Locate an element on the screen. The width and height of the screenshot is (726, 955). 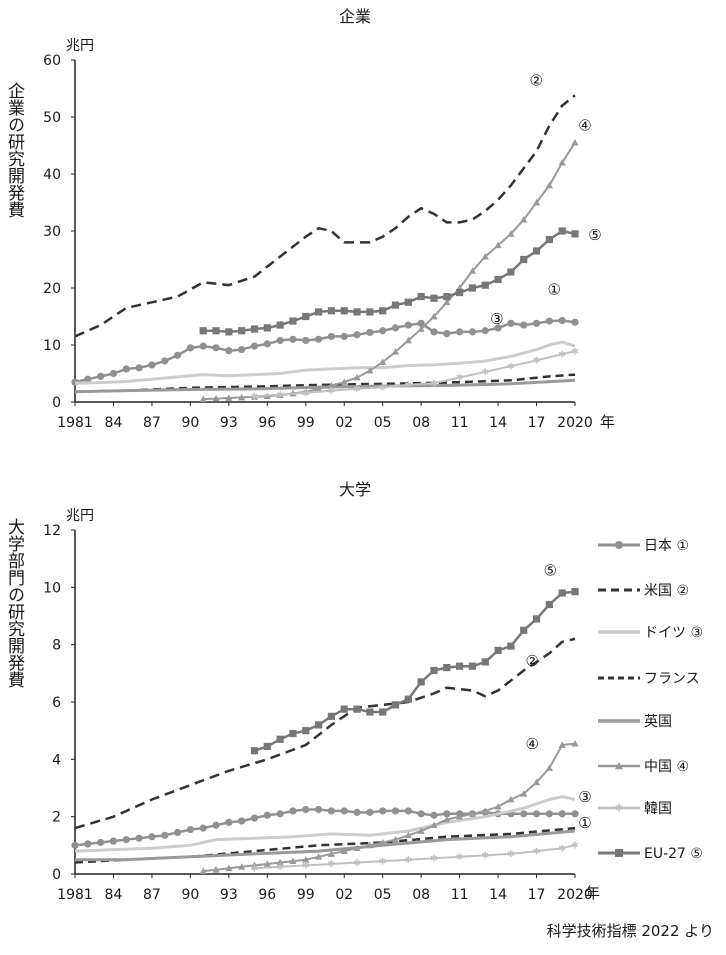
x-tick-label: 1981 is located at coordinates (75, 423).